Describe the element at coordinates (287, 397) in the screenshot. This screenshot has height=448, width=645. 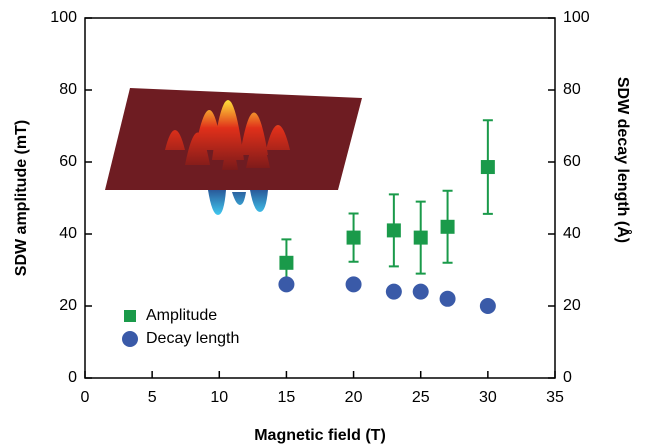
I see `x-tick-label: 15` at that location.